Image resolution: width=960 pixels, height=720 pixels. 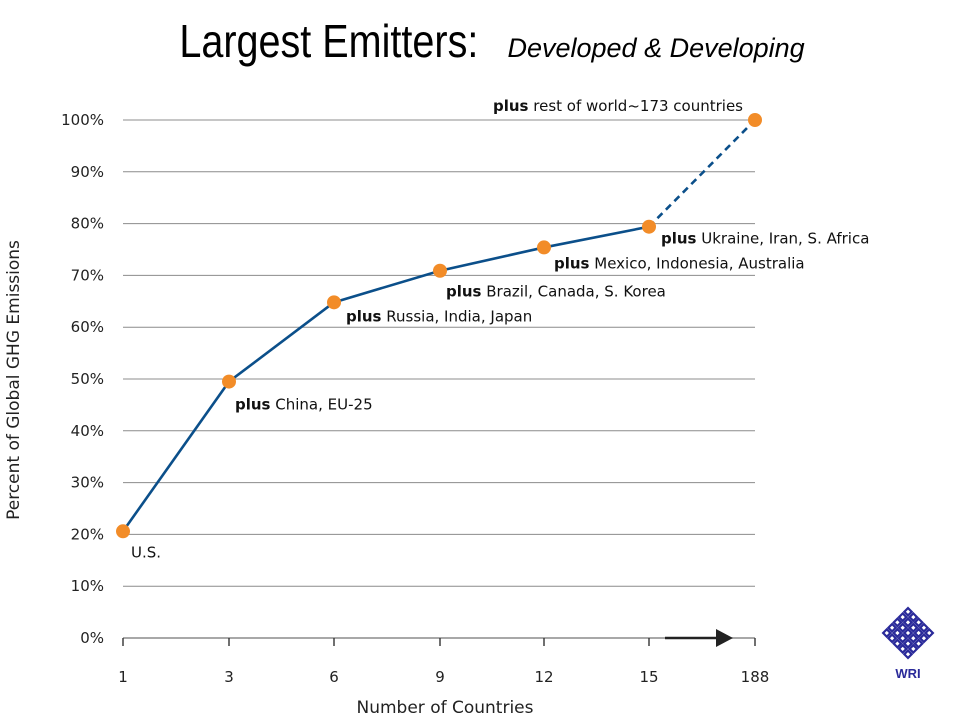 I want to click on x-axis: 1 3 6 9 12 15 188, so click(x=443, y=662).